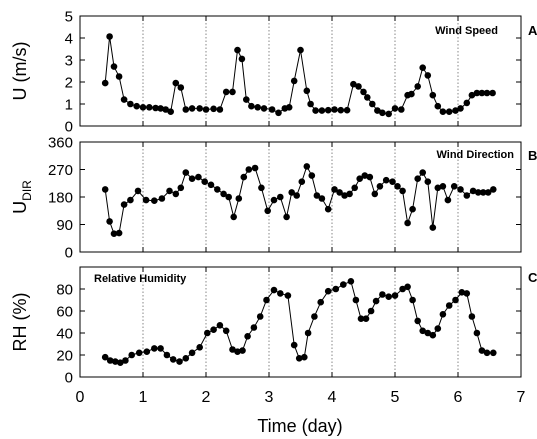  Describe the element at coordinates (532, 155) in the screenshot. I see `panel-b-letter: B` at that location.